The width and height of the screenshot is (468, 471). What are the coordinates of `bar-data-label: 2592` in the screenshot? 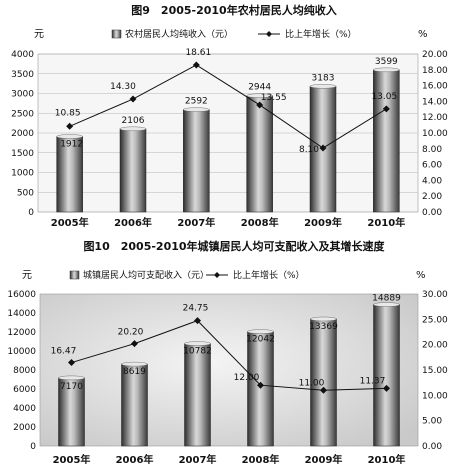 It's located at (196, 102).